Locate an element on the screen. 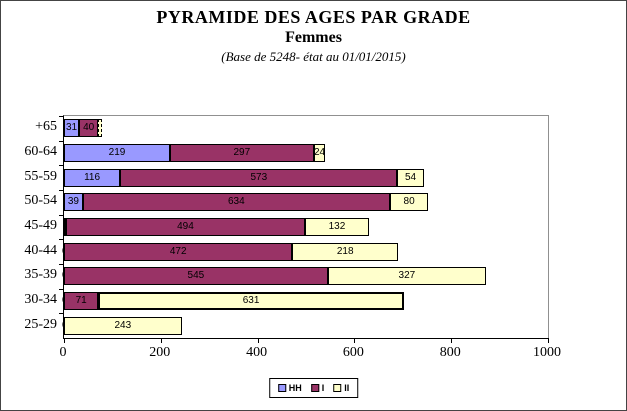 The image size is (627, 411). bar-value-label: 54 is located at coordinates (410, 177).